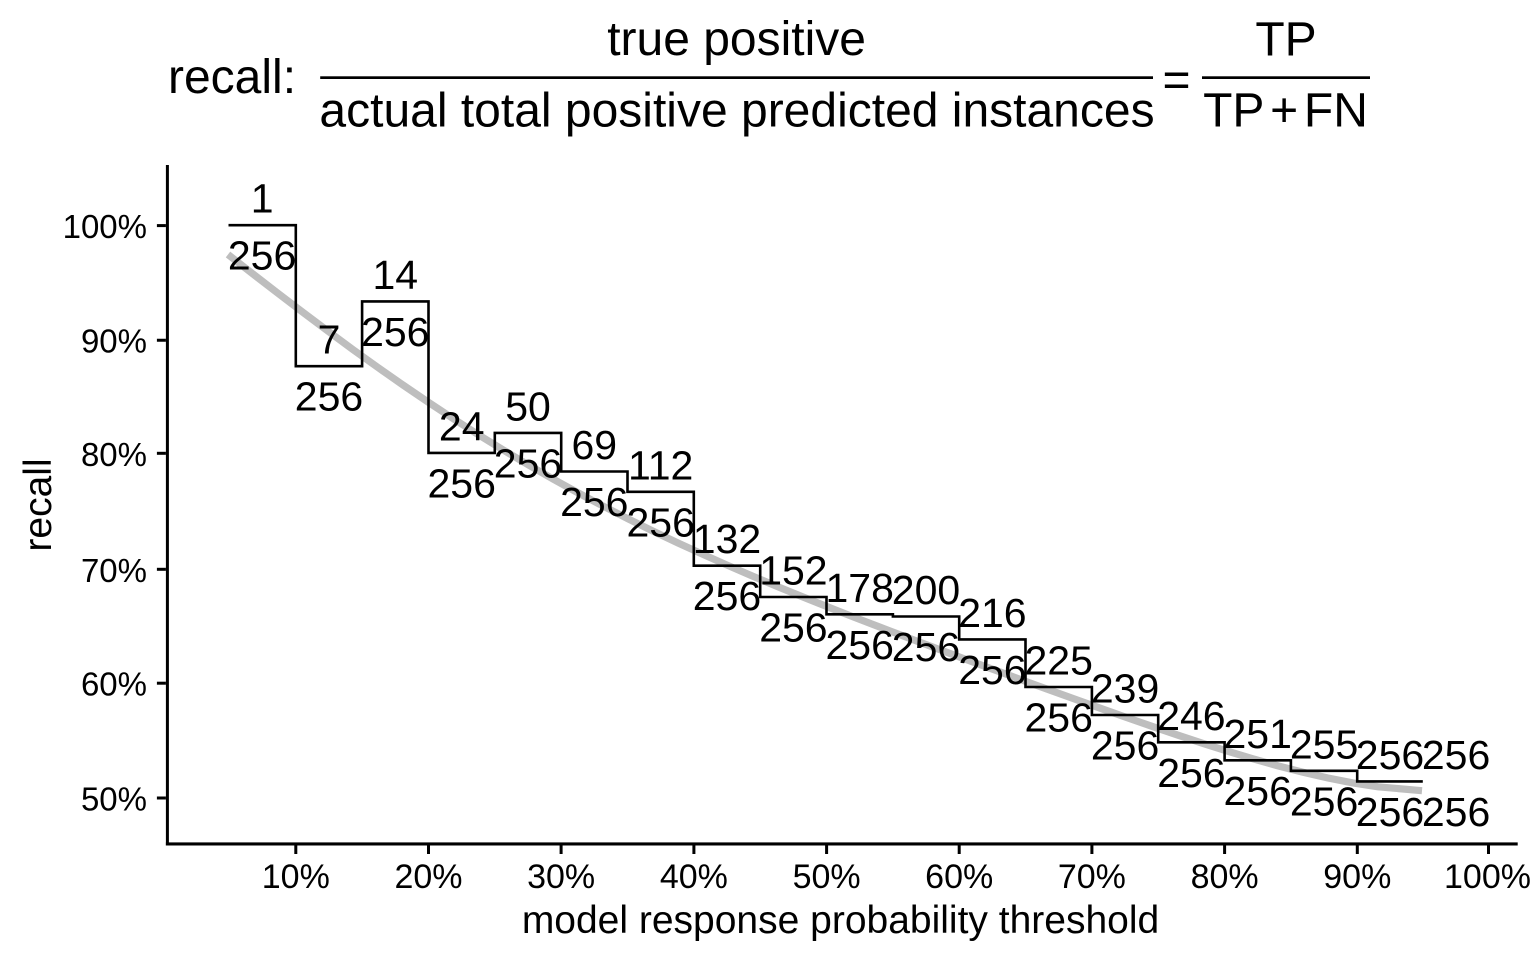 This screenshot has height=960, width=1536. What do you see at coordinates (736, 39) in the screenshot?
I see `svg-text: true positive` at bounding box center [736, 39].